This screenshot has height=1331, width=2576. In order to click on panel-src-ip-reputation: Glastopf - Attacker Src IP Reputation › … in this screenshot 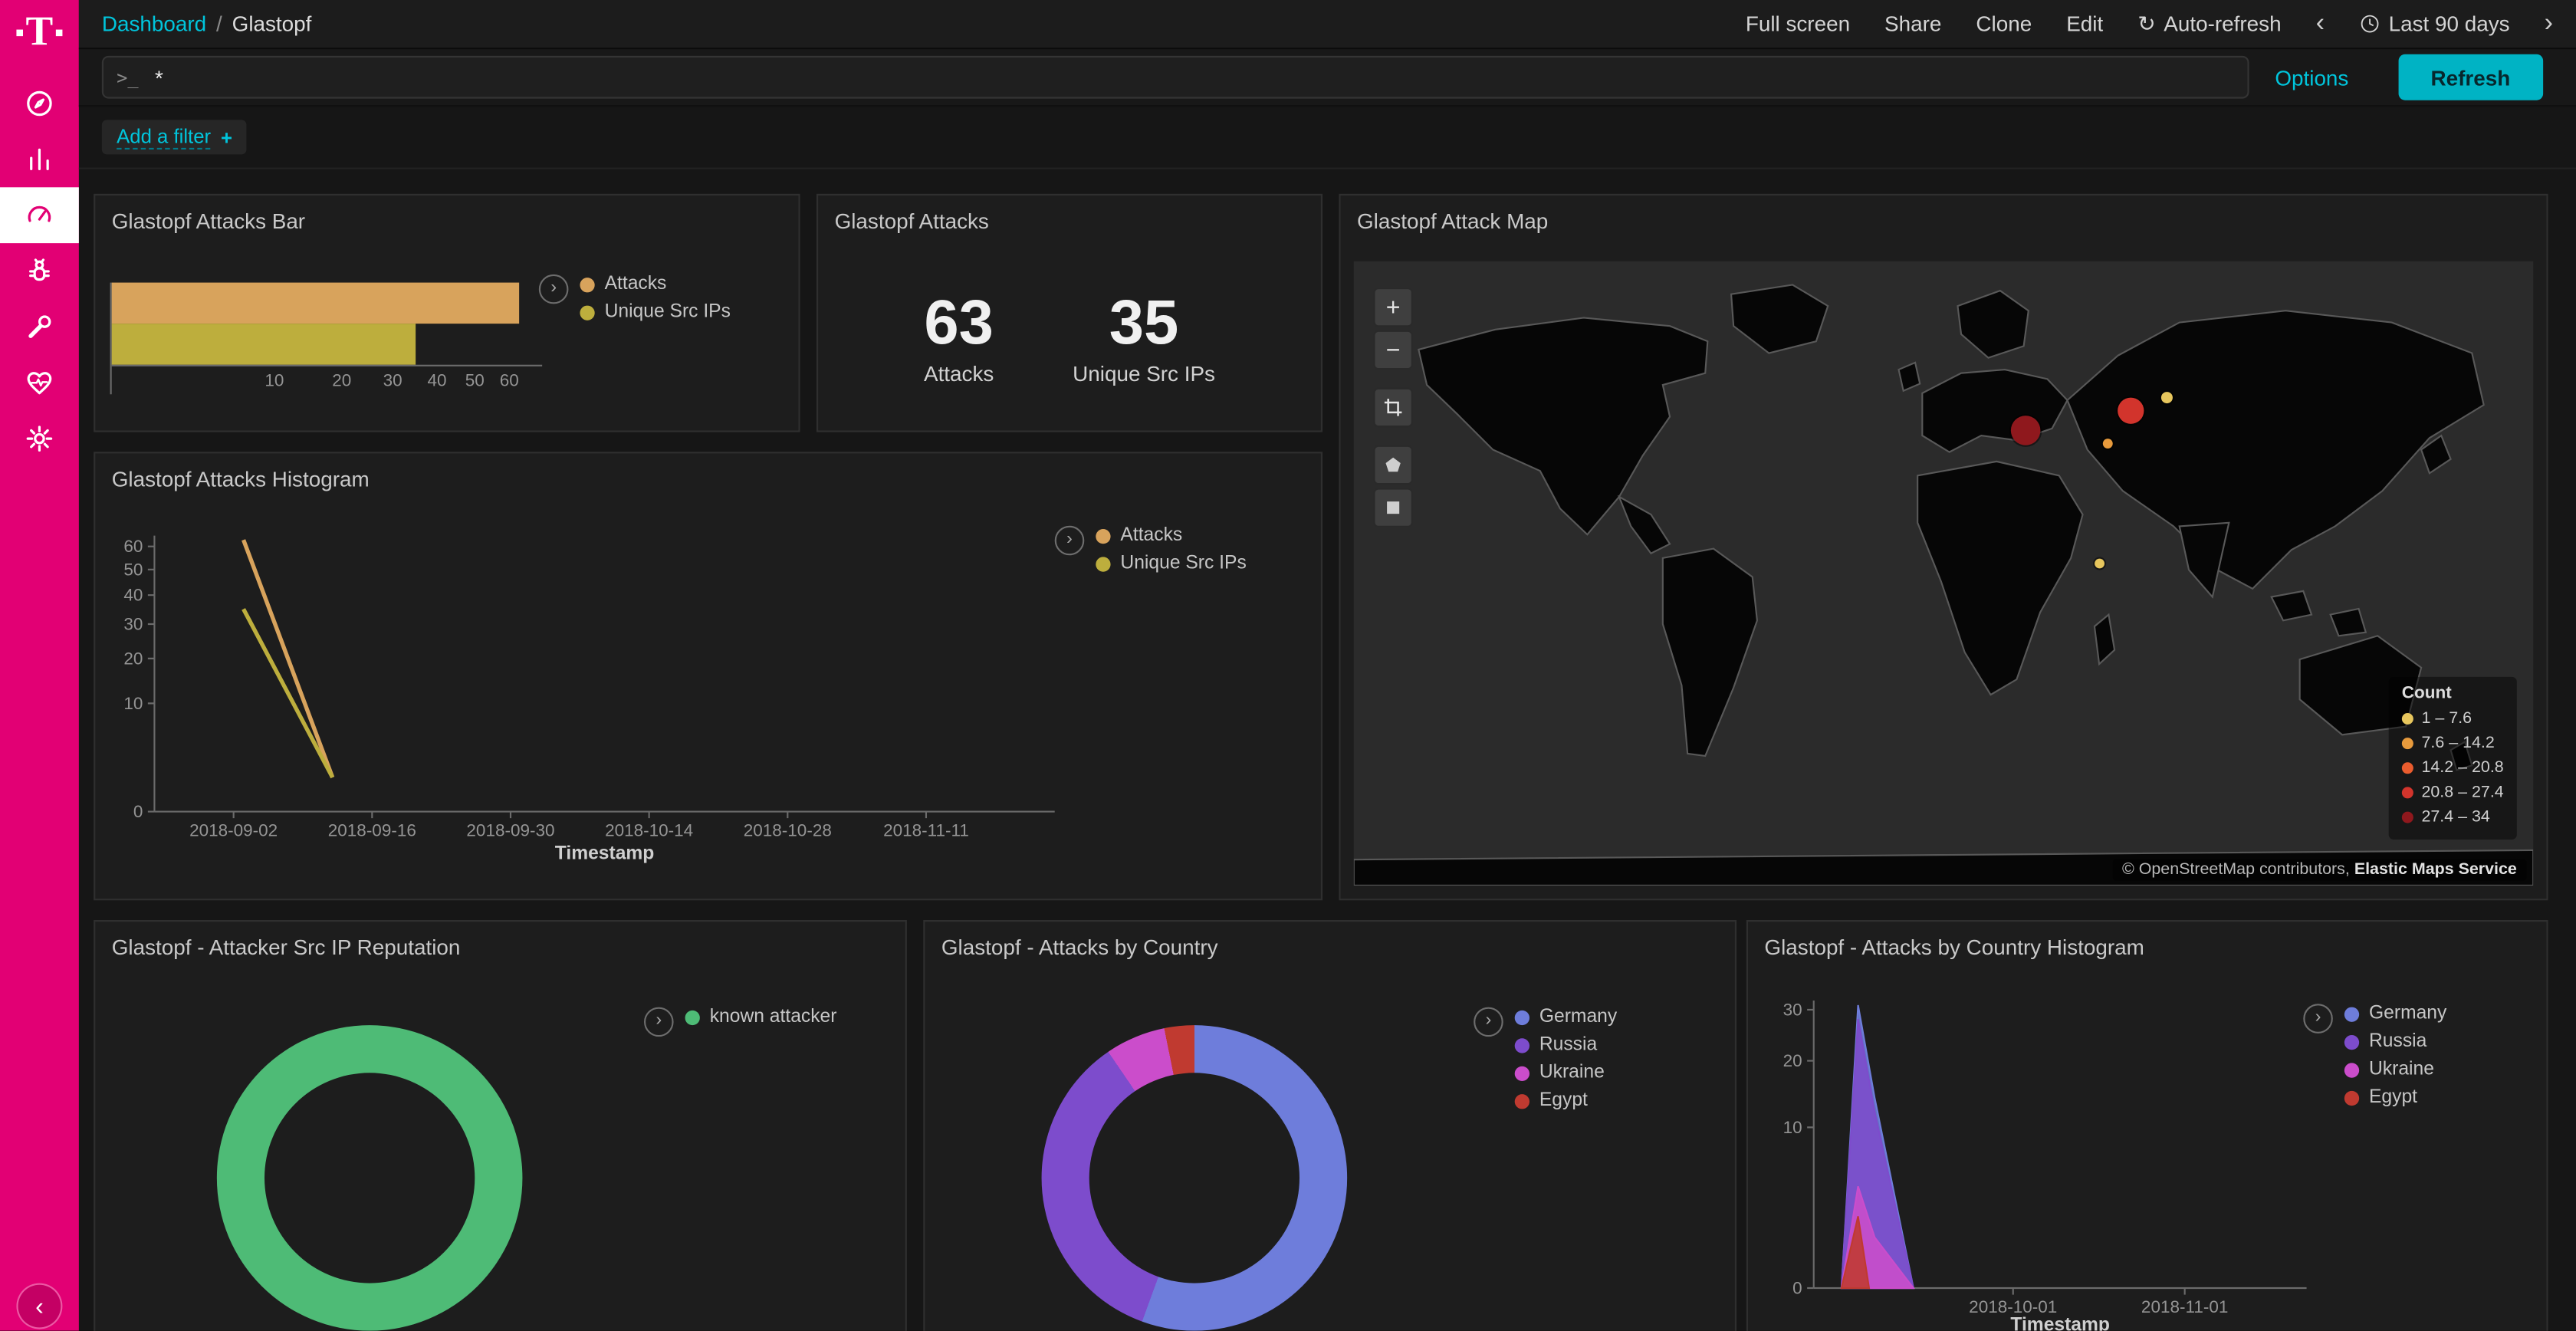, I will do `click(501, 1125)`.